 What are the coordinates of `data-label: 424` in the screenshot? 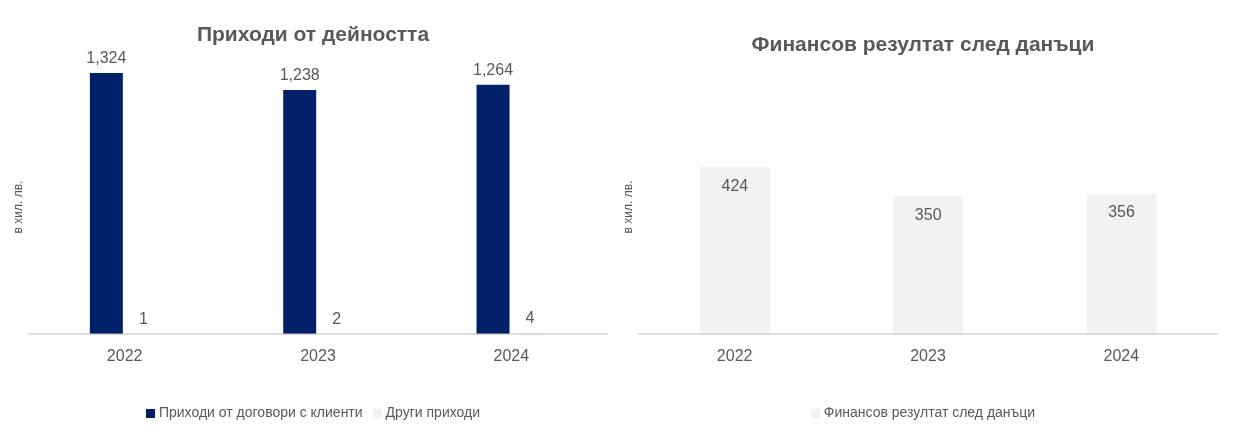 It's located at (735, 185).